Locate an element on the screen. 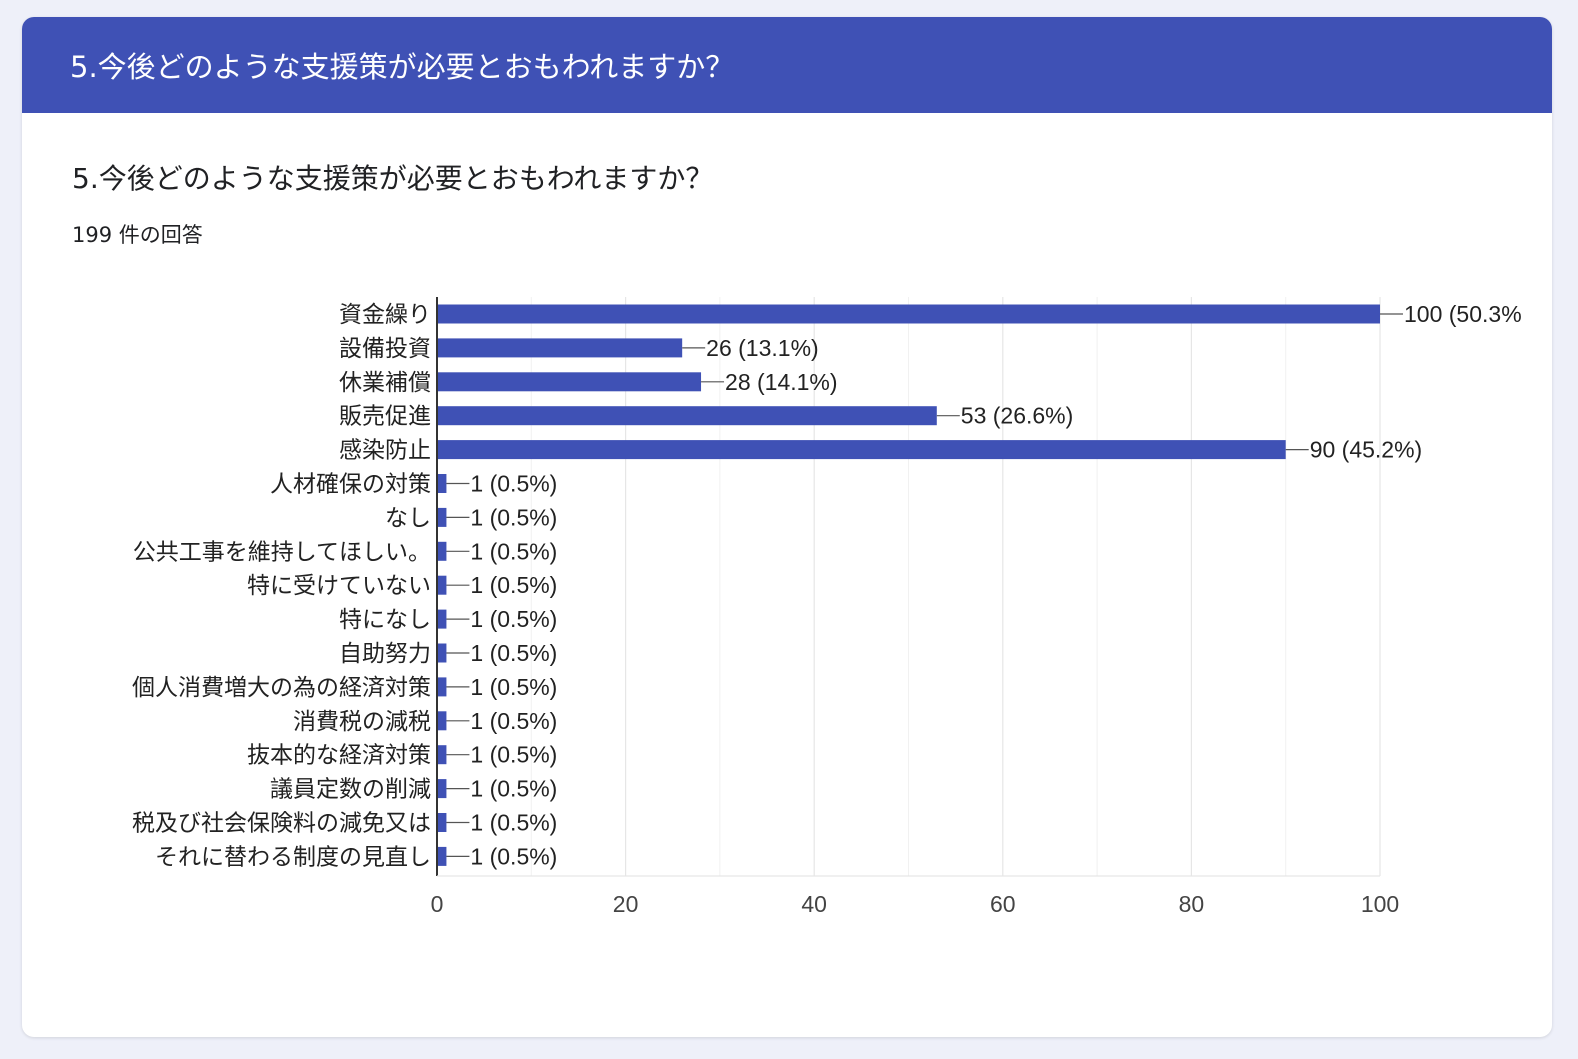  x-tick-label: 60 is located at coordinates (1003, 904).